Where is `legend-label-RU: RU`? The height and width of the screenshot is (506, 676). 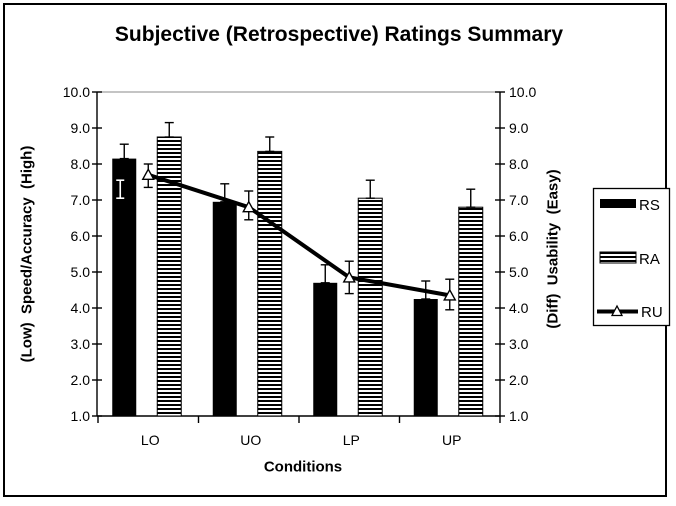 legend-label-RU: RU is located at coordinates (652, 312).